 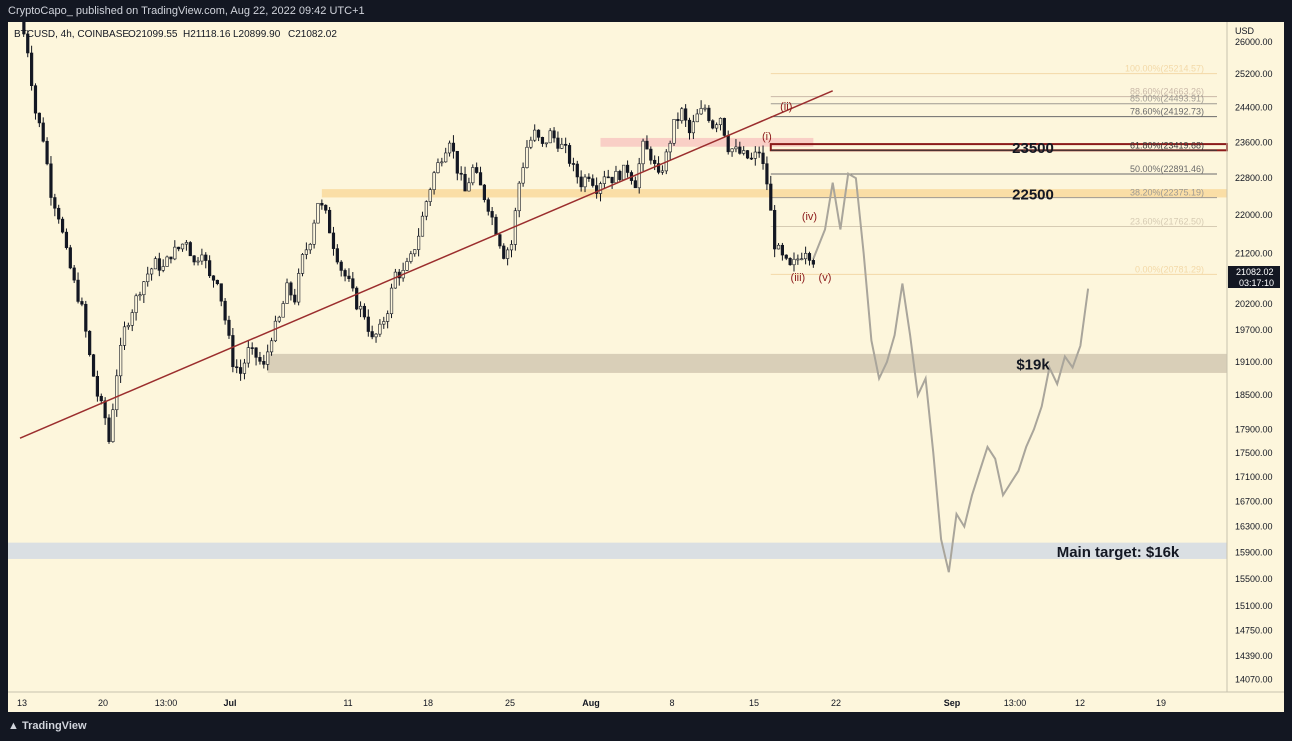 I want to click on time-axis: 13 20 13:00 Jul 11 18 25 Aug 8 15 22 Sep 13:00 12 19, so click(x=591, y=703).